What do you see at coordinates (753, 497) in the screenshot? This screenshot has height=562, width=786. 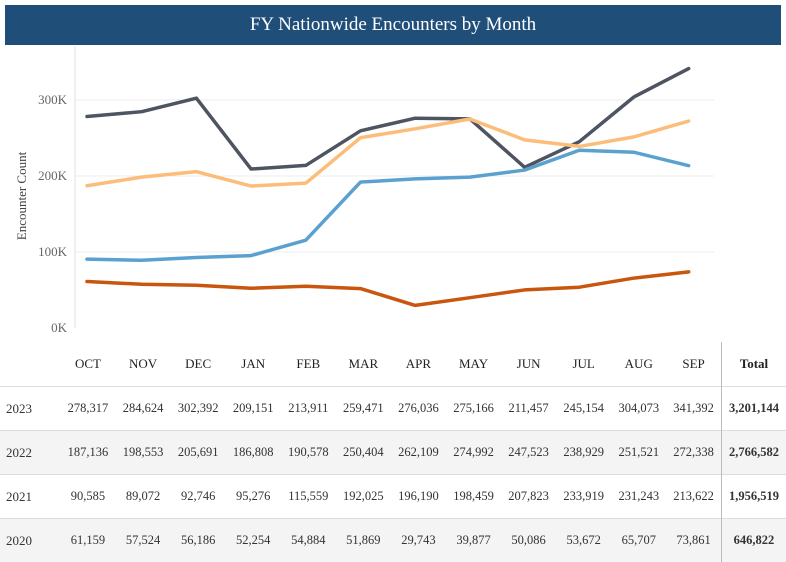 I see `total-cell: 1,956,519` at bounding box center [753, 497].